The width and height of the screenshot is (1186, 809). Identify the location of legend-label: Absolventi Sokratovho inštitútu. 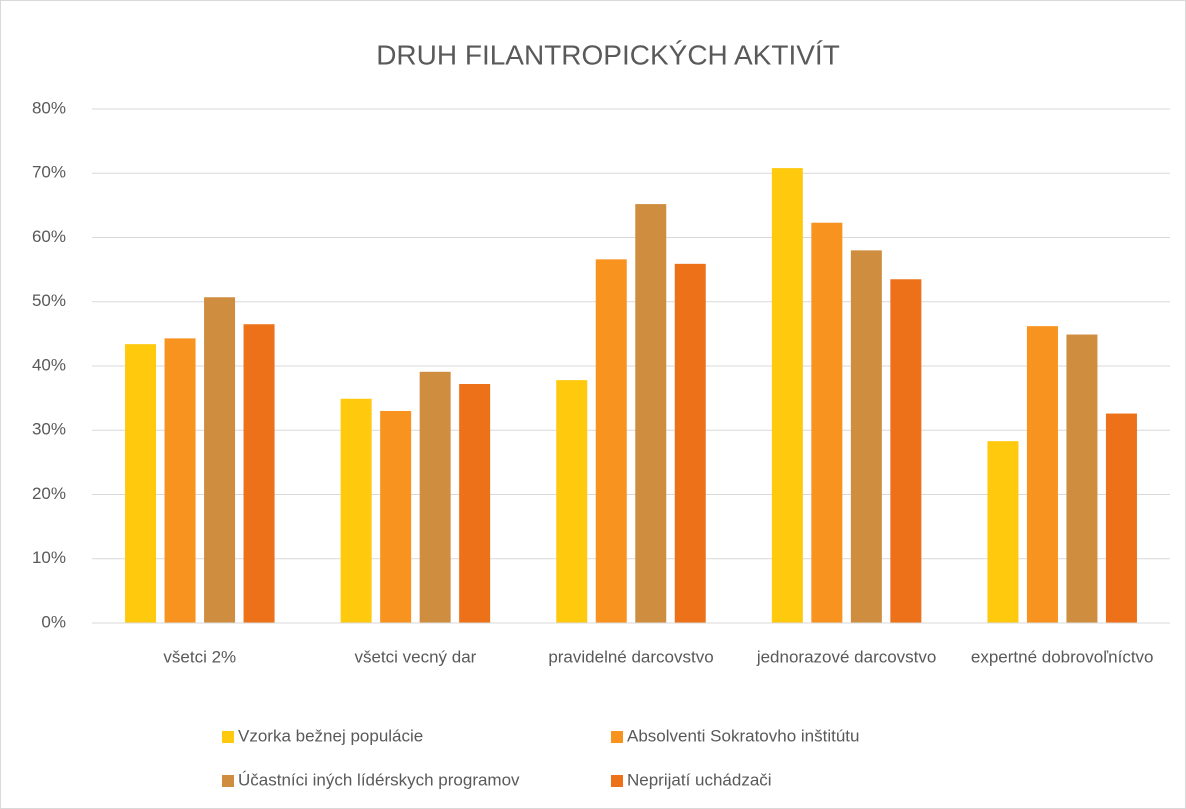
(743, 735).